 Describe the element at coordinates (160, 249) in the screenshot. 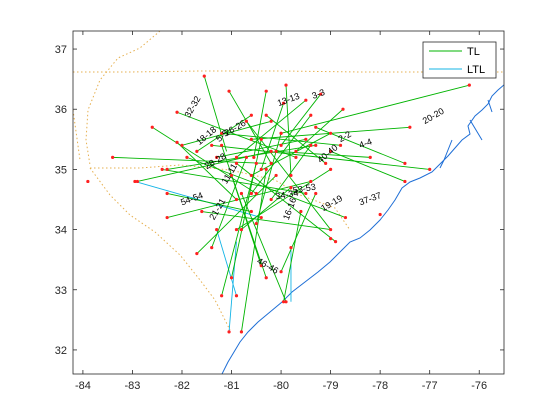

I see `state-boundary-sc-ga` at that location.